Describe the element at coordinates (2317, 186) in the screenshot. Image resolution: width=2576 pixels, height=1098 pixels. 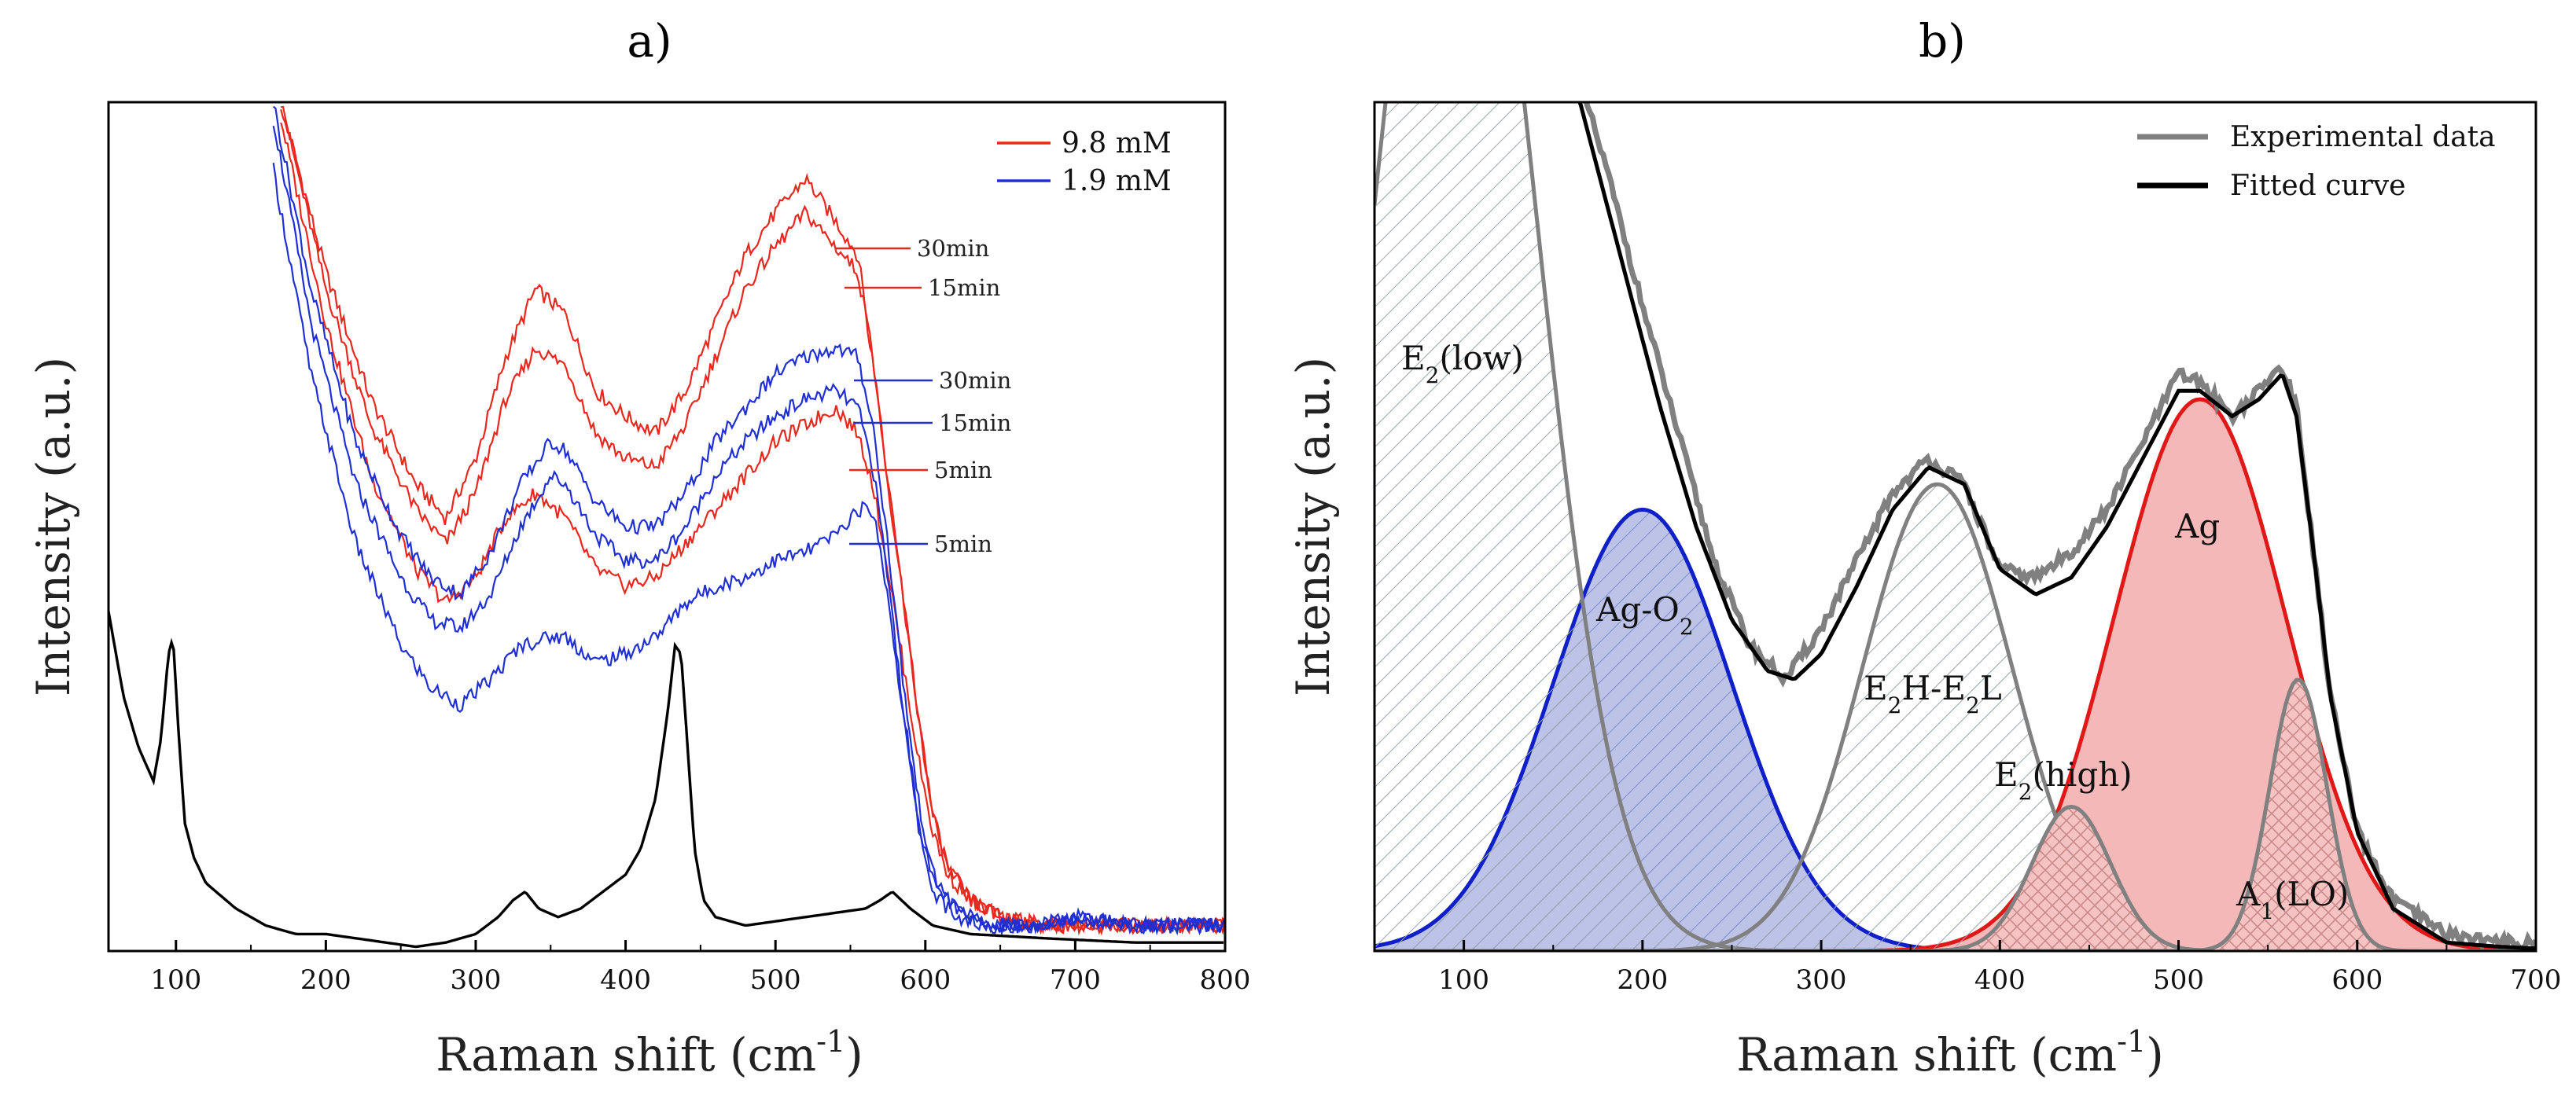
I see `legend-label: Fitted curve` at that location.